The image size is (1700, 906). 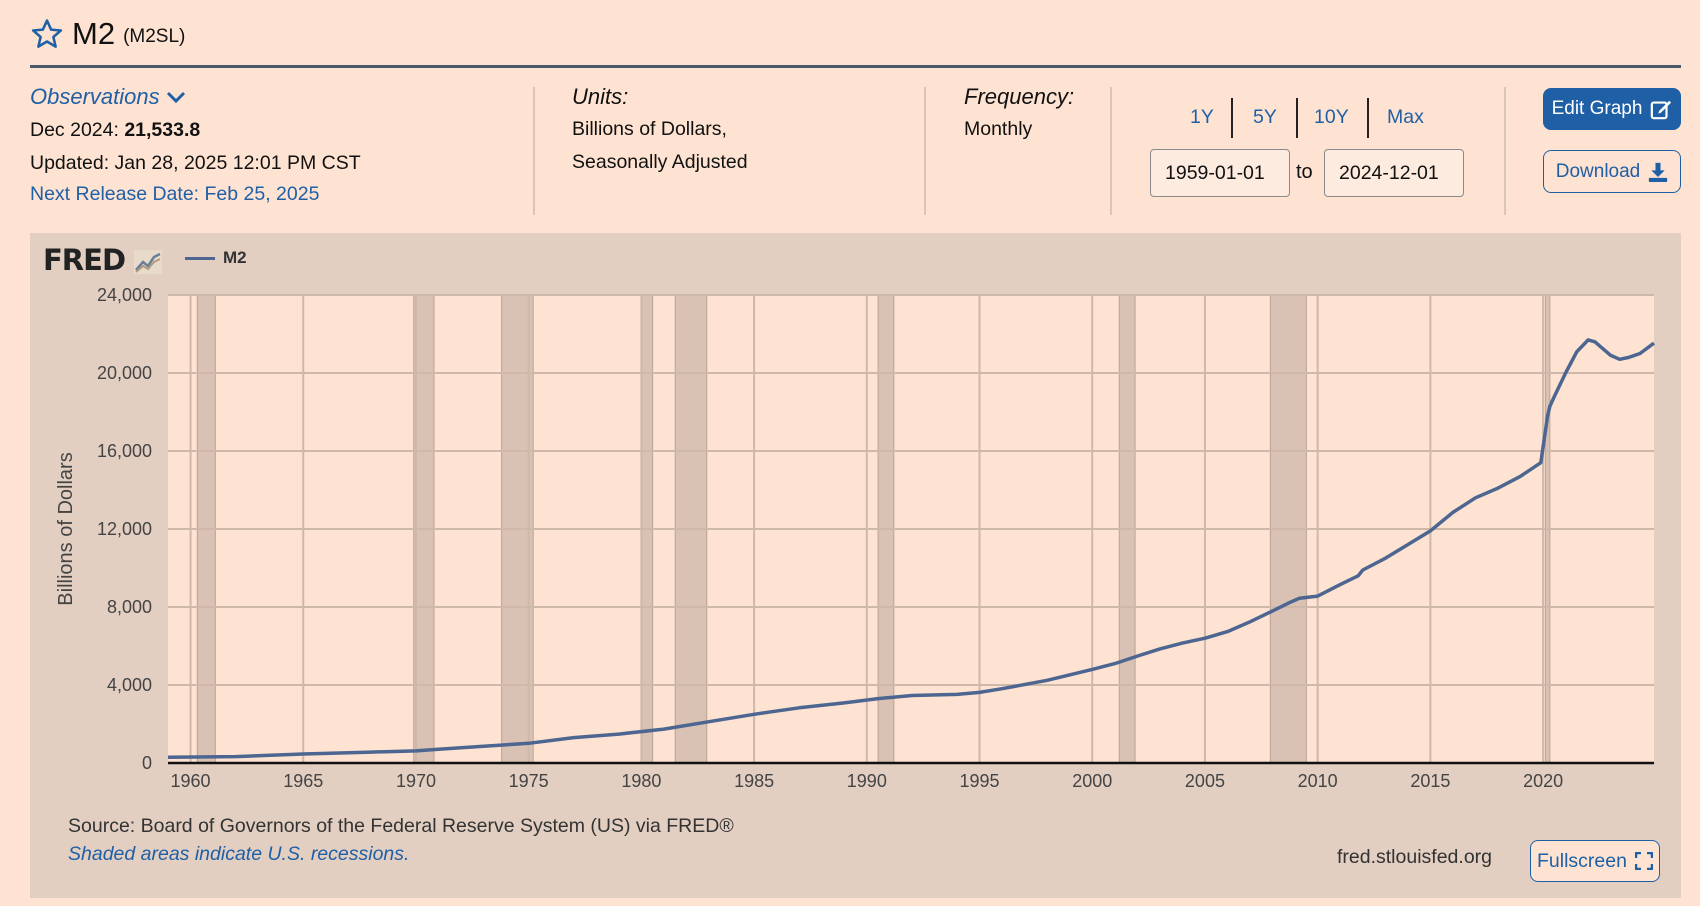 What do you see at coordinates (191, 781) in the screenshot?
I see `x-tick-label: 1960` at bounding box center [191, 781].